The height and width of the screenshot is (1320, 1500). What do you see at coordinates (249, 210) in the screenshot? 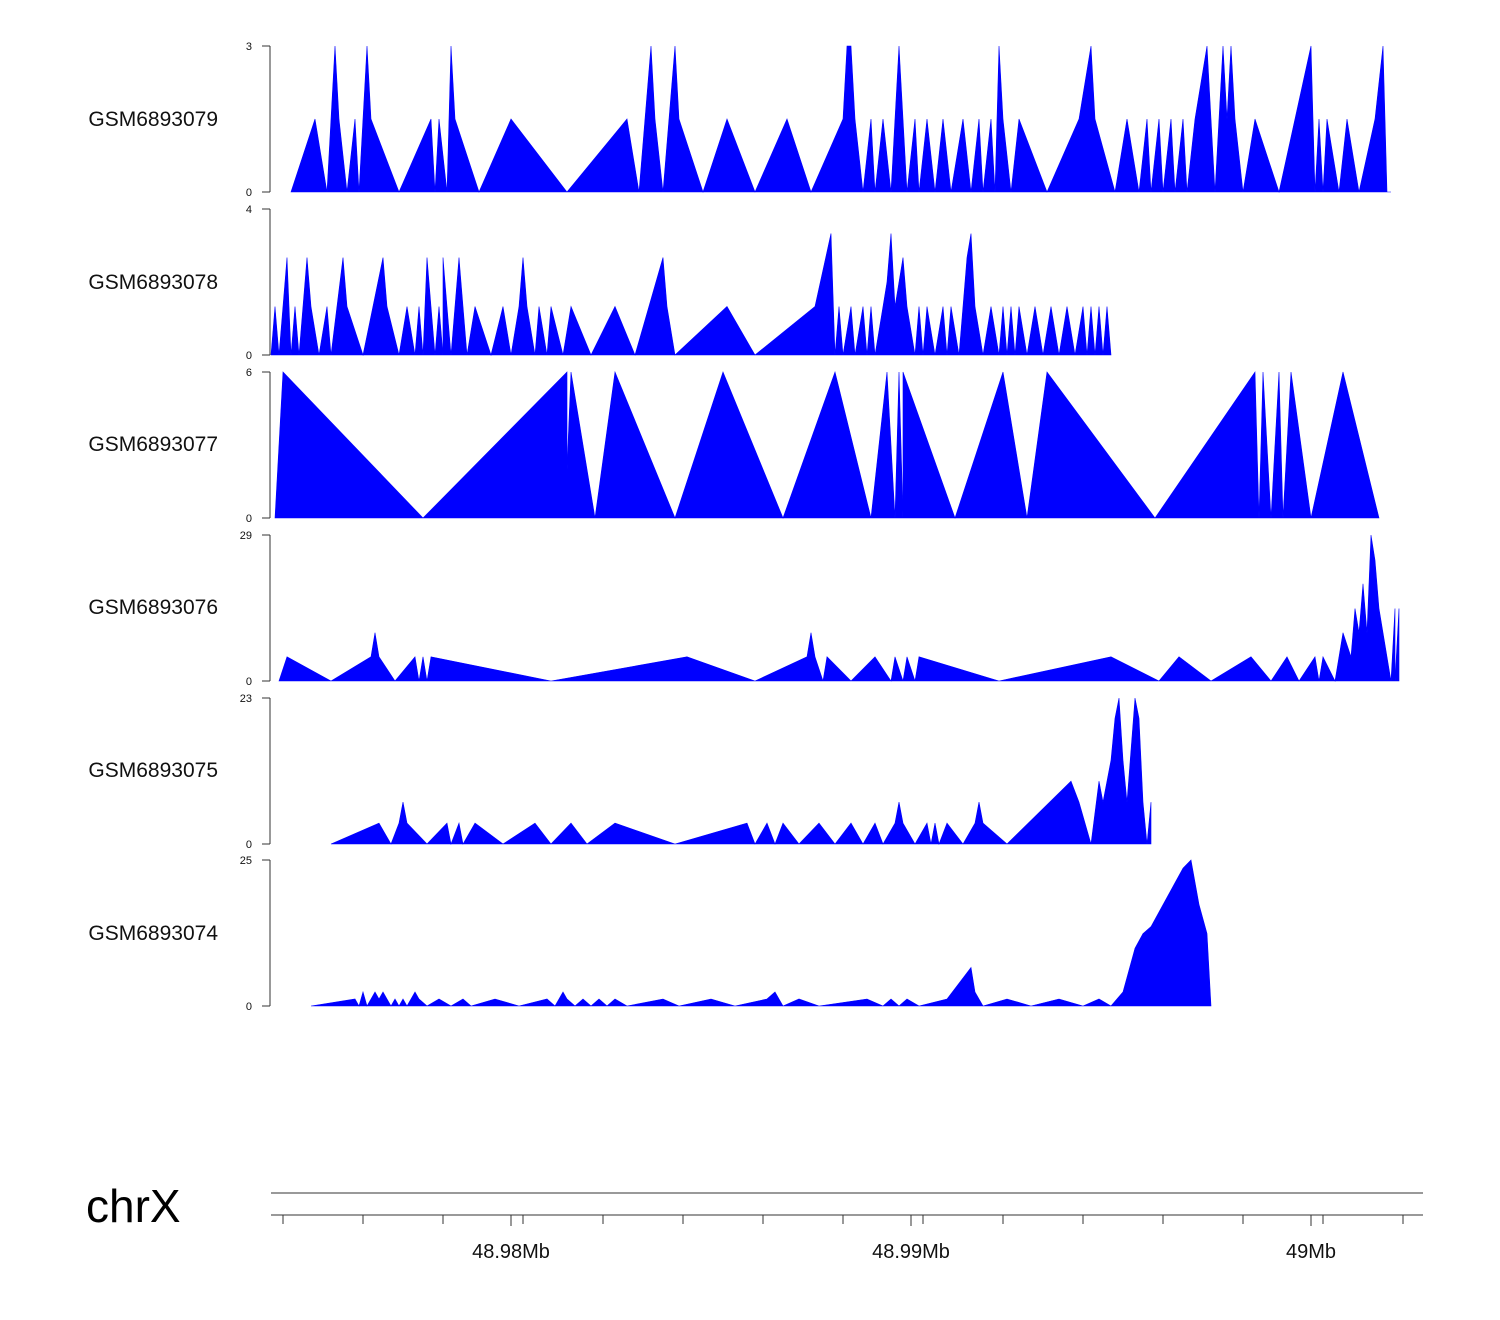
I see `y-tick-label-max: 4` at bounding box center [249, 210].